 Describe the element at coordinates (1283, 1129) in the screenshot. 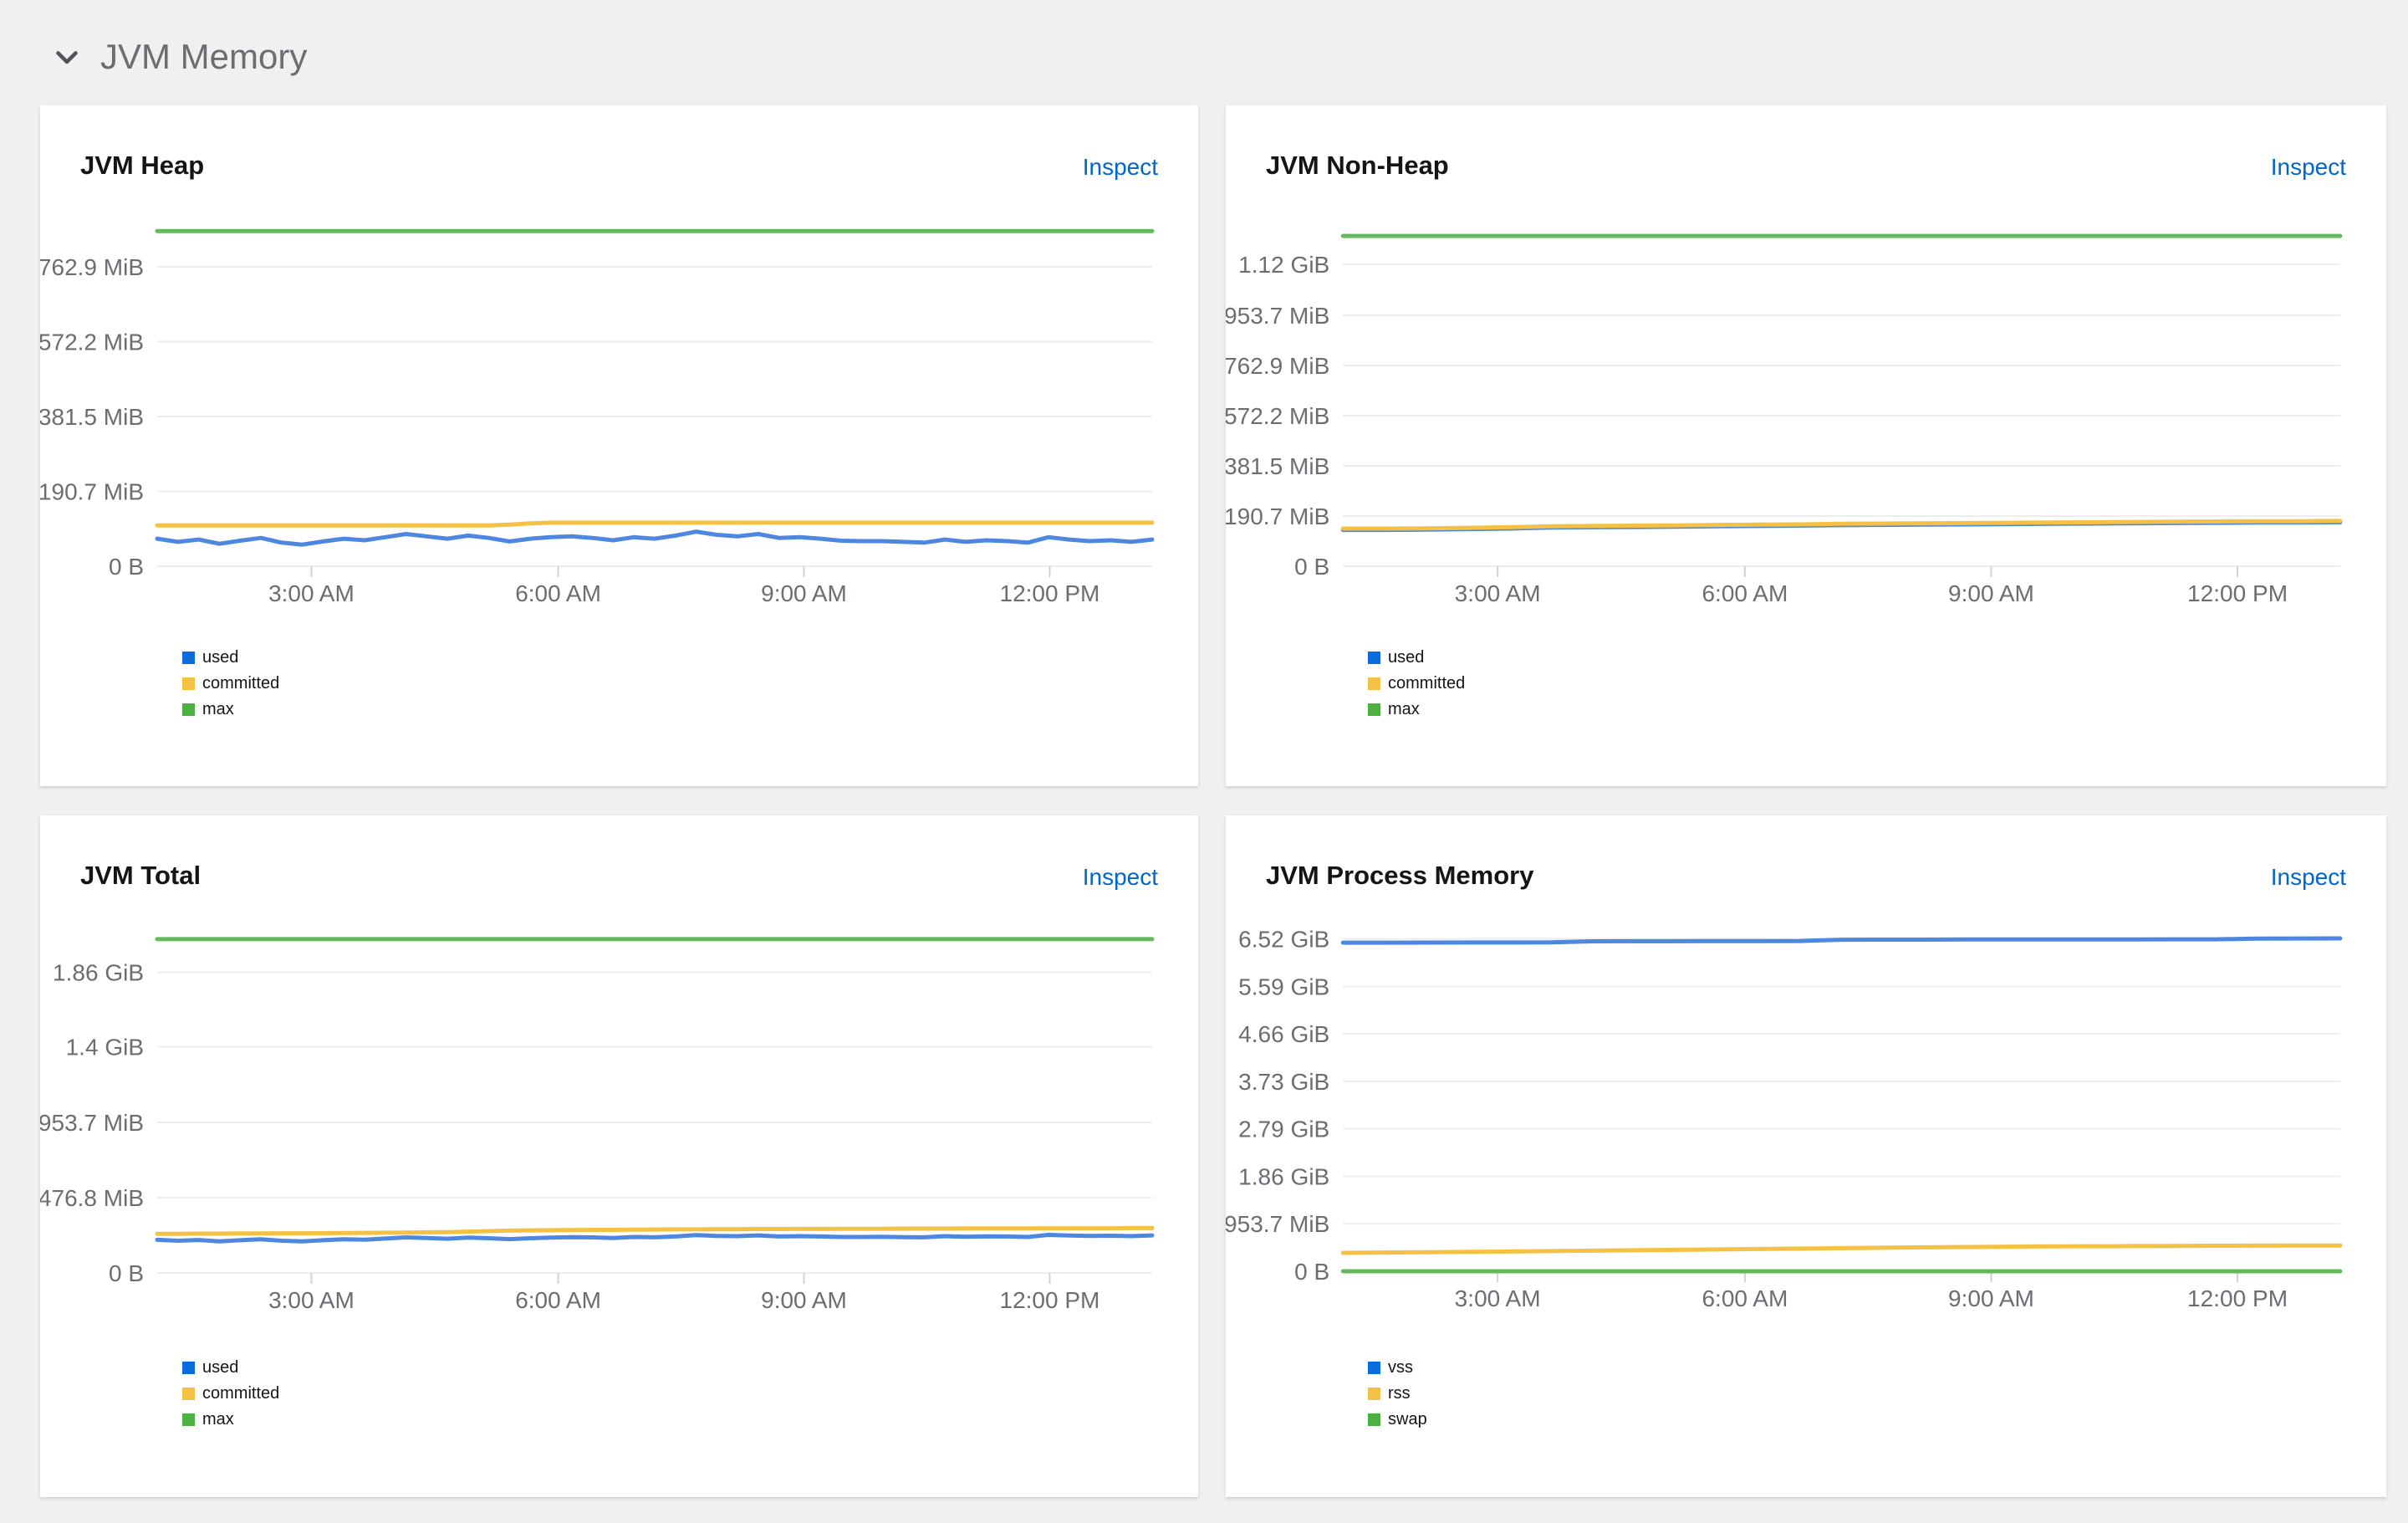

I see `svg-text: 2.79 GiB` at that location.